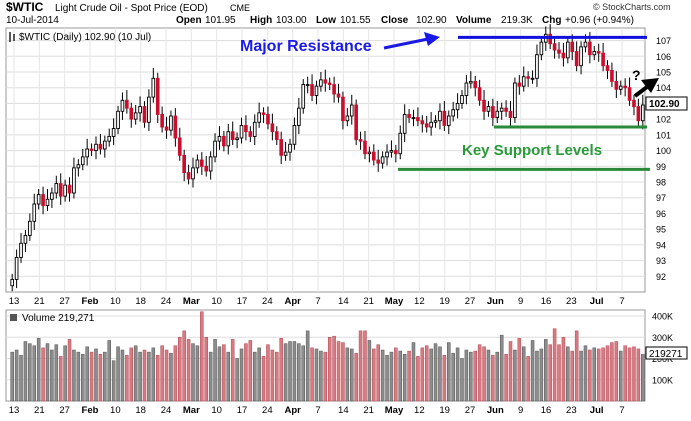 Image resolution: width=691 pixels, height=421 pixels. What do you see at coordinates (470, 301) in the screenshot?
I see `date-tick-label: 27` at bounding box center [470, 301].